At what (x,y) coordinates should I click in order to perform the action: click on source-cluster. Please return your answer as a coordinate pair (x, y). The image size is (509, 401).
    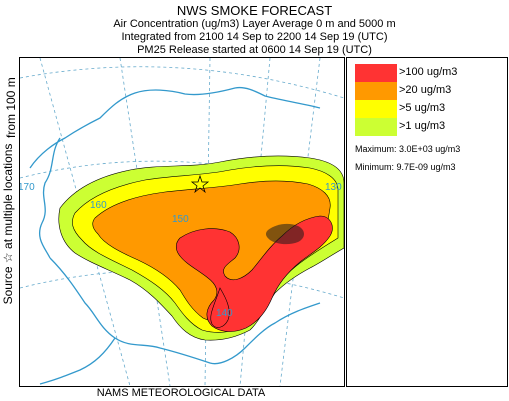
    Looking at the image, I should click on (284, 234).